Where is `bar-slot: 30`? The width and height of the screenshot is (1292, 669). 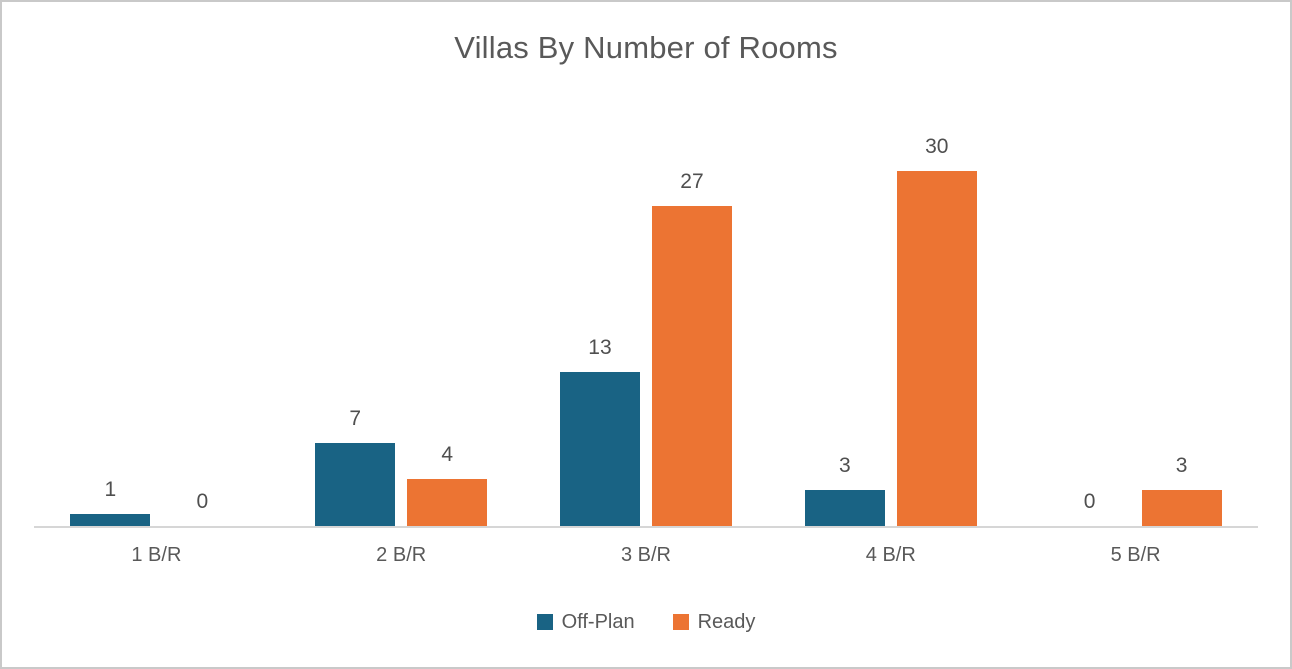 bar-slot: 30 is located at coordinates (936, 330).